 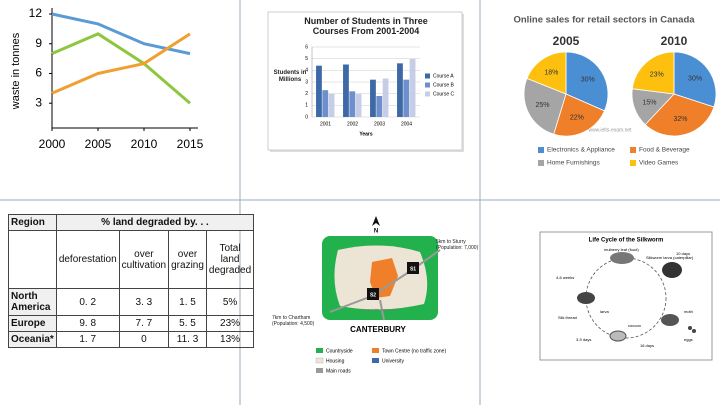 I want to click on table-cell: 3. 3, so click(x=144, y=302).